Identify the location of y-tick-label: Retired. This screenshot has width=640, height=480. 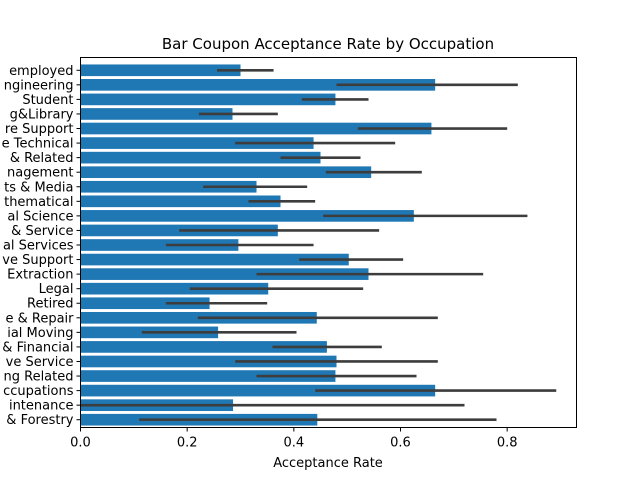
(50, 304).